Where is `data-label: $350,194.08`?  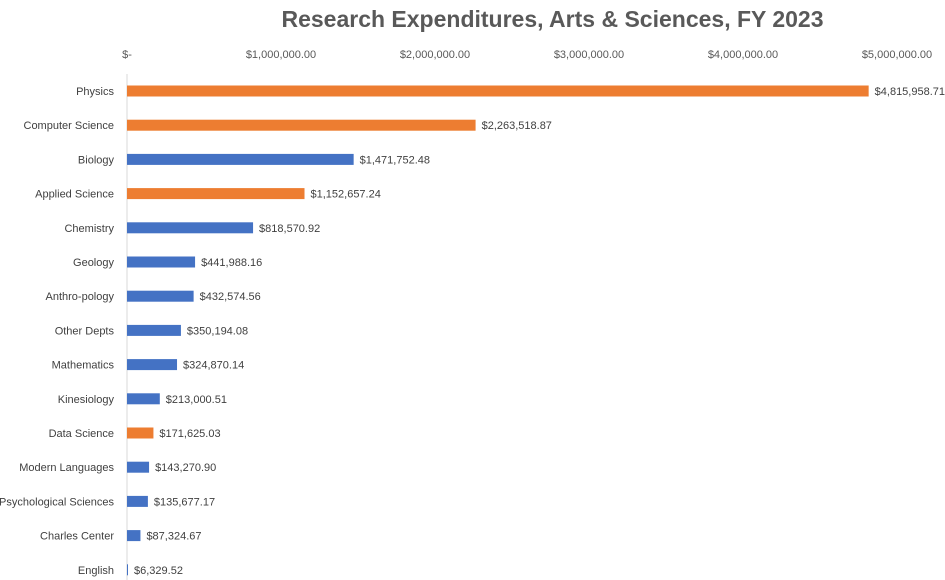
data-label: $350,194.08 is located at coordinates (217, 331).